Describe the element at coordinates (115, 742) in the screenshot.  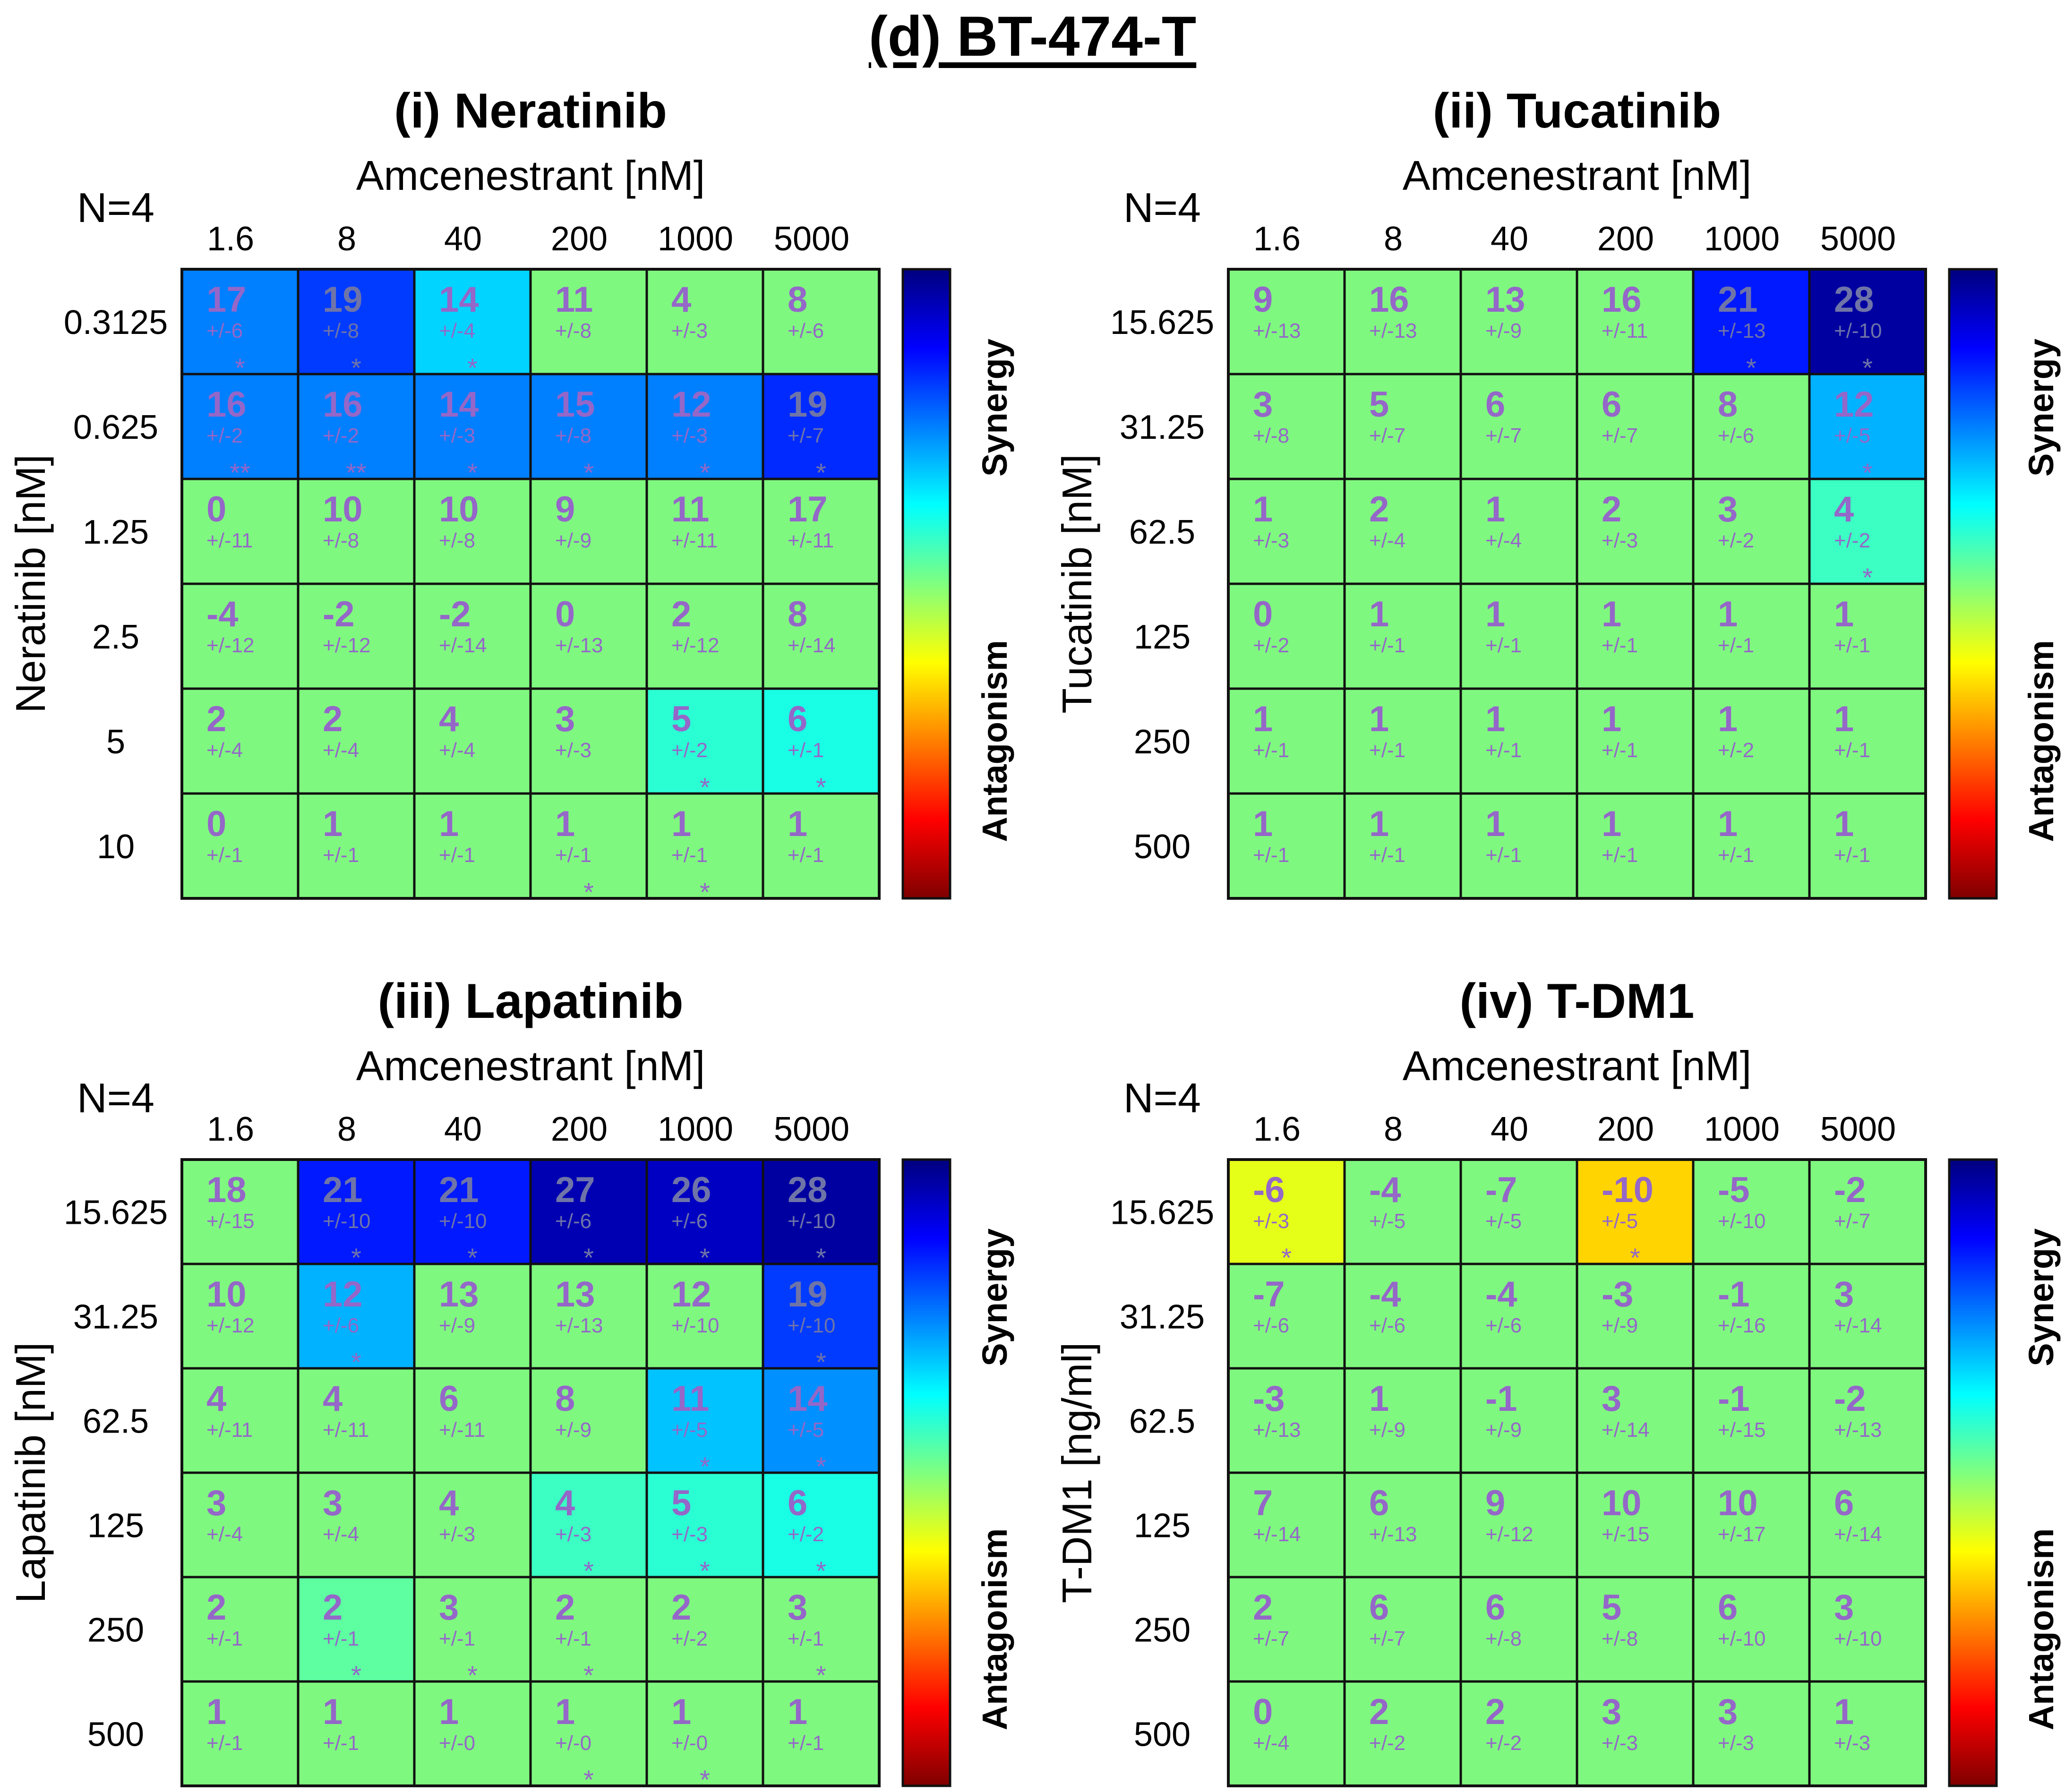
I see `y-tick-label: 5` at that location.